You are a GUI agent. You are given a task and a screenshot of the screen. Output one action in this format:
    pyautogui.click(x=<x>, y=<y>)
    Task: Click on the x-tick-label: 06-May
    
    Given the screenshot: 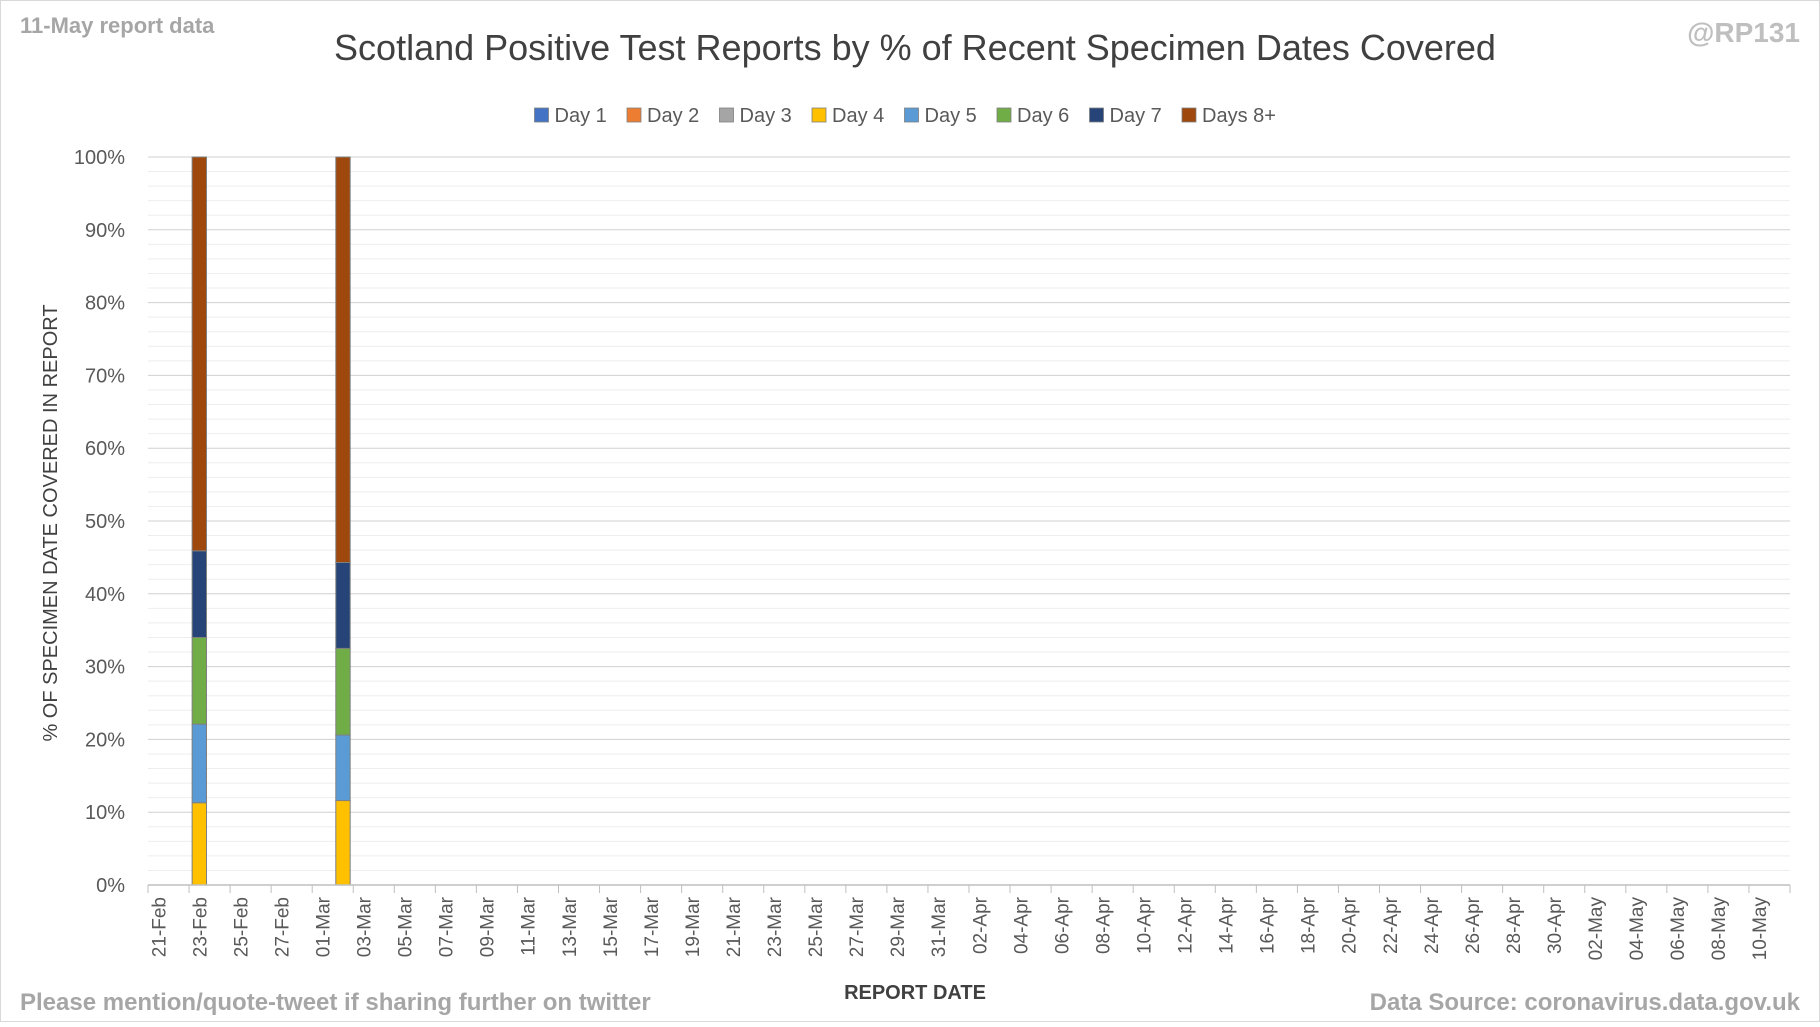 What is the action you would take?
    pyautogui.click(x=1678, y=929)
    